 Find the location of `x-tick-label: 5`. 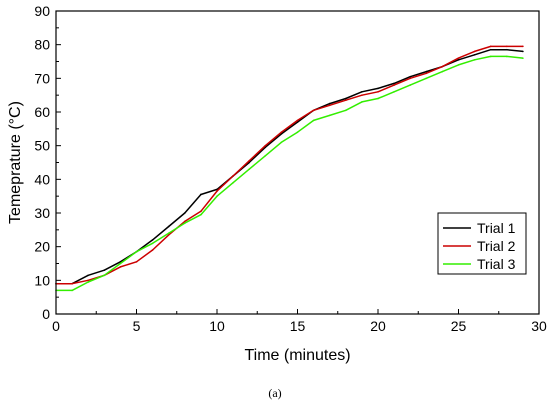

x-tick-label: 5 is located at coordinates (137, 326).